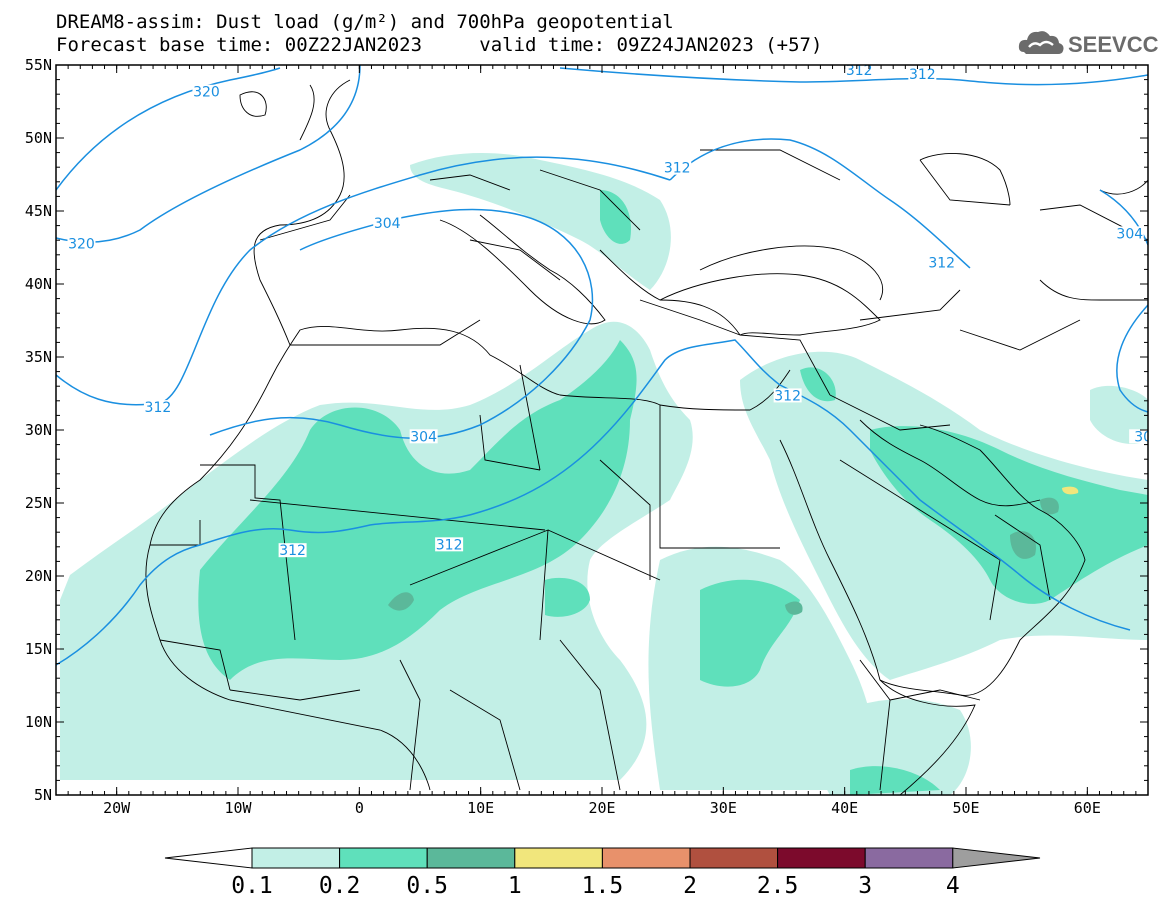 This screenshot has width=1165, height=907. What do you see at coordinates (208, 154) in the screenshot?
I see `contour-320-west` at bounding box center [208, 154].